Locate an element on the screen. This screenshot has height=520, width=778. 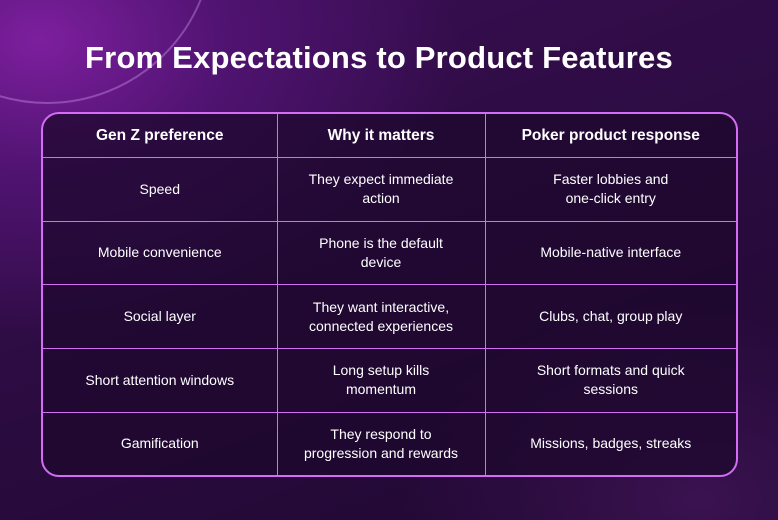
table-cell: Mobile-native interface is located at coordinates (610, 253).